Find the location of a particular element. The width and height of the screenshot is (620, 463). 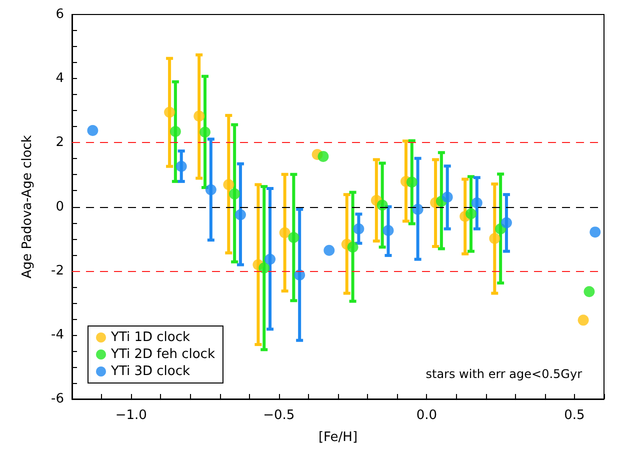

y-tick-label: 4 is located at coordinates (60, 78).